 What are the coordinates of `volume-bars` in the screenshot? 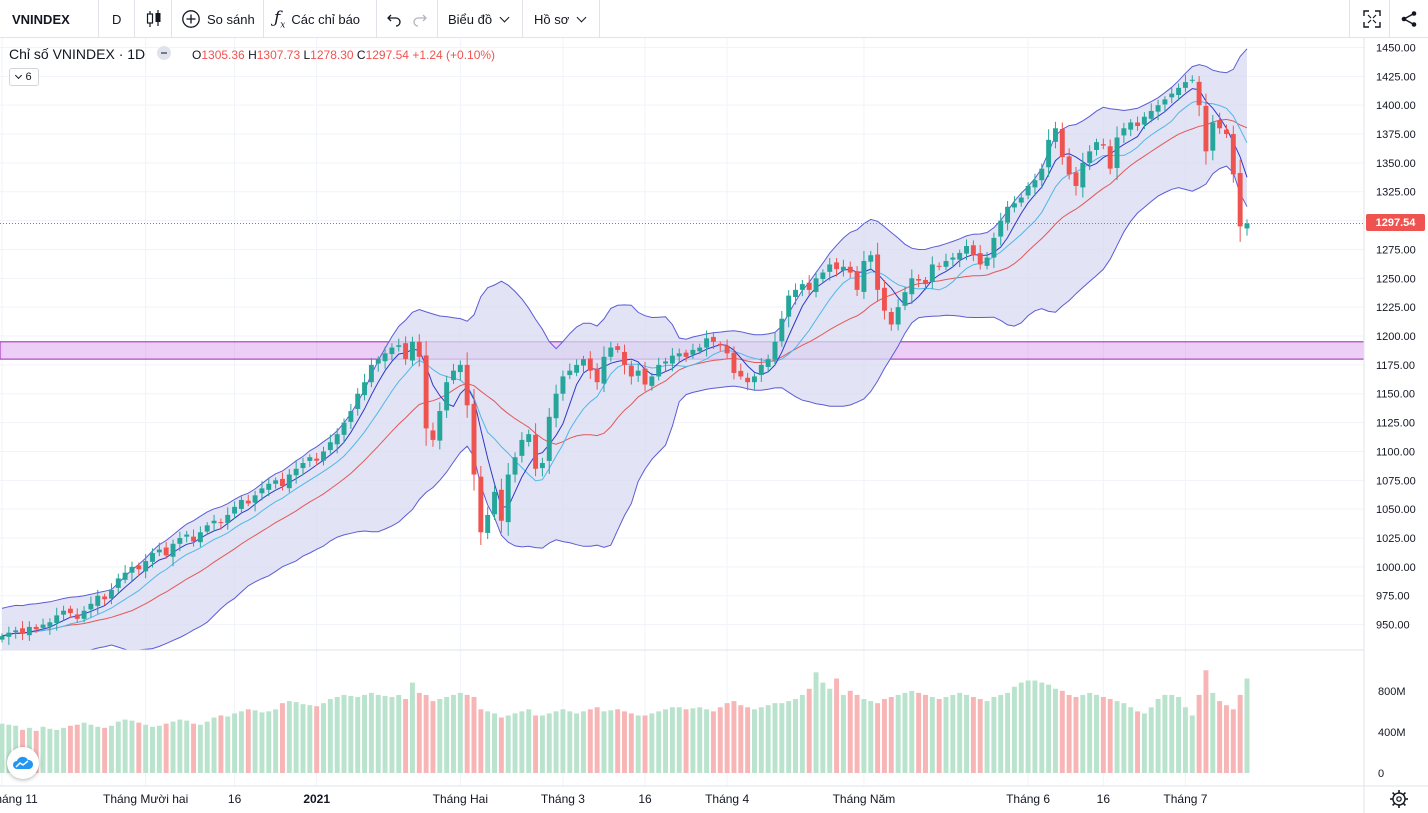 It's located at (625, 721).